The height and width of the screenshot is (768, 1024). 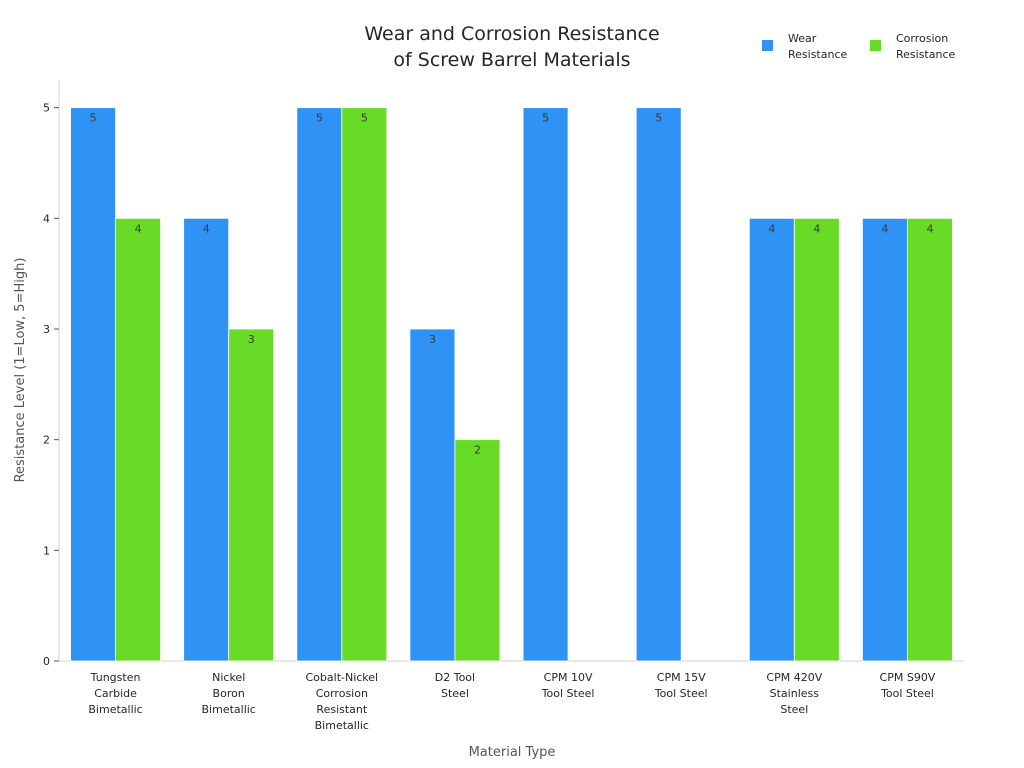 I want to click on x-tick-label-line: Carbide, so click(x=115, y=693).